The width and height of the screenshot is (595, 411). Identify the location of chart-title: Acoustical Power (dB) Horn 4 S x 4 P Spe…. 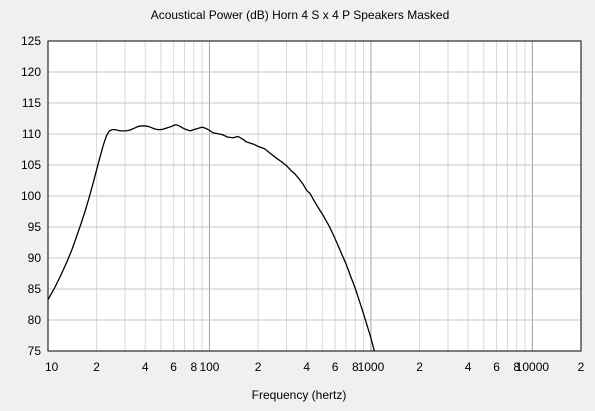
(300, 15).